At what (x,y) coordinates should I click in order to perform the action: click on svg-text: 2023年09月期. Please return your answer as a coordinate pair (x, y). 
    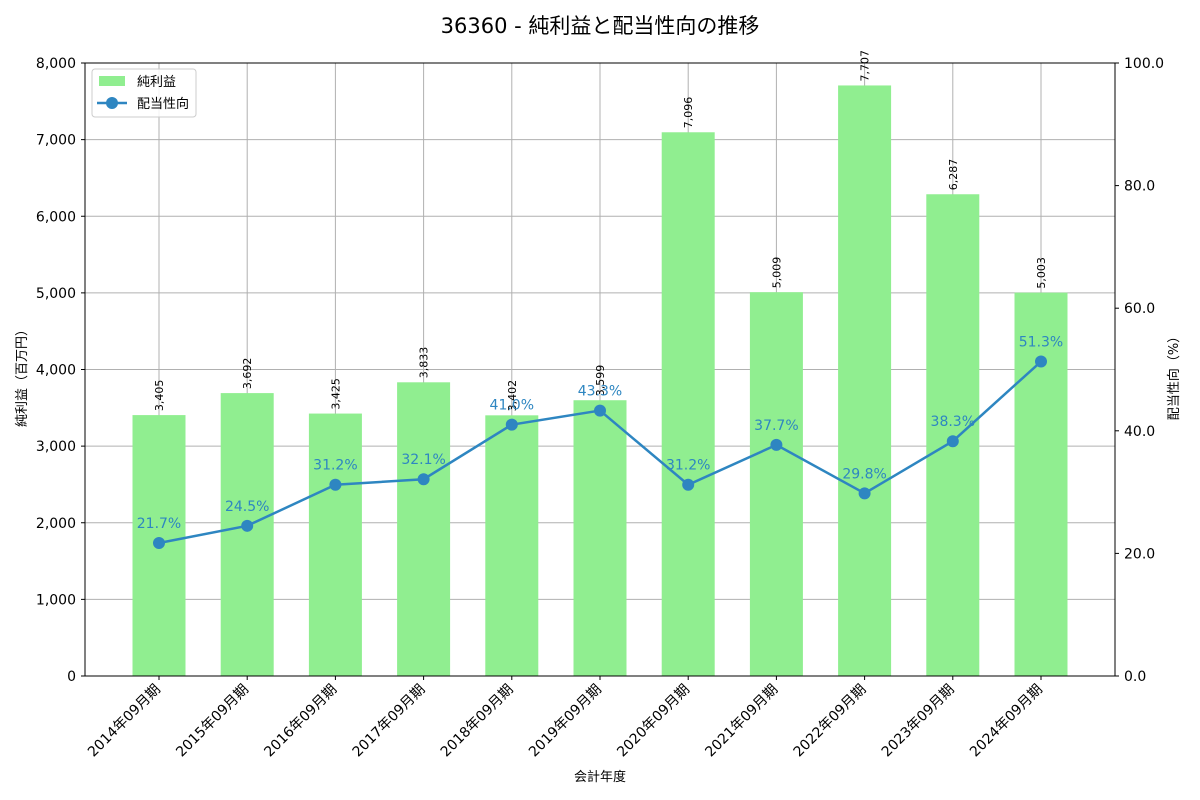
    Looking at the image, I should click on (918, 721).